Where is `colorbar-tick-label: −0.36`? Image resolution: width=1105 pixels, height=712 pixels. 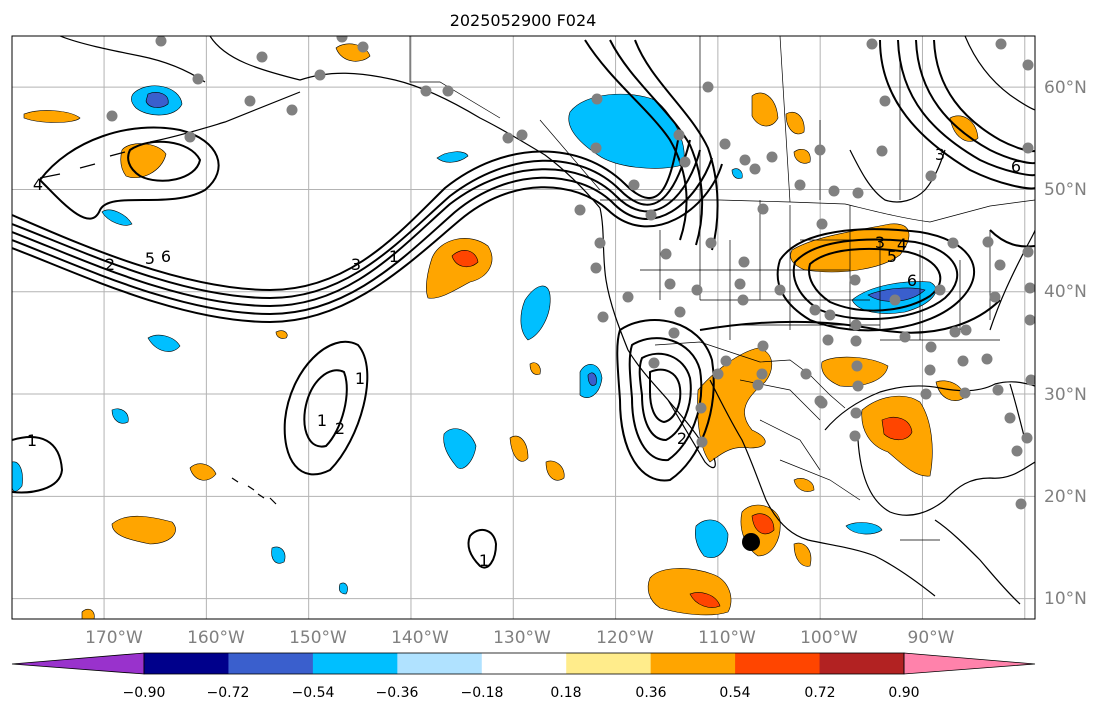
colorbar-tick-label: −0.36 is located at coordinates (397, 693).